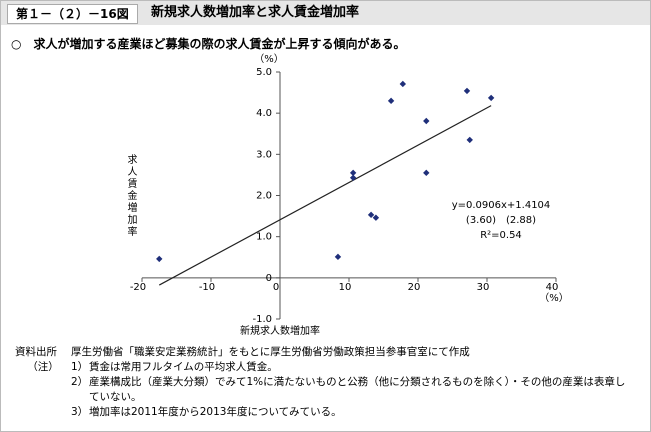 This screenshot has width=651, height=432. What do you see at coordinates (131, 196) in the screenshot?
I see `y-axis-label: 求人賃金増加率` at bounding box center [131, 196].